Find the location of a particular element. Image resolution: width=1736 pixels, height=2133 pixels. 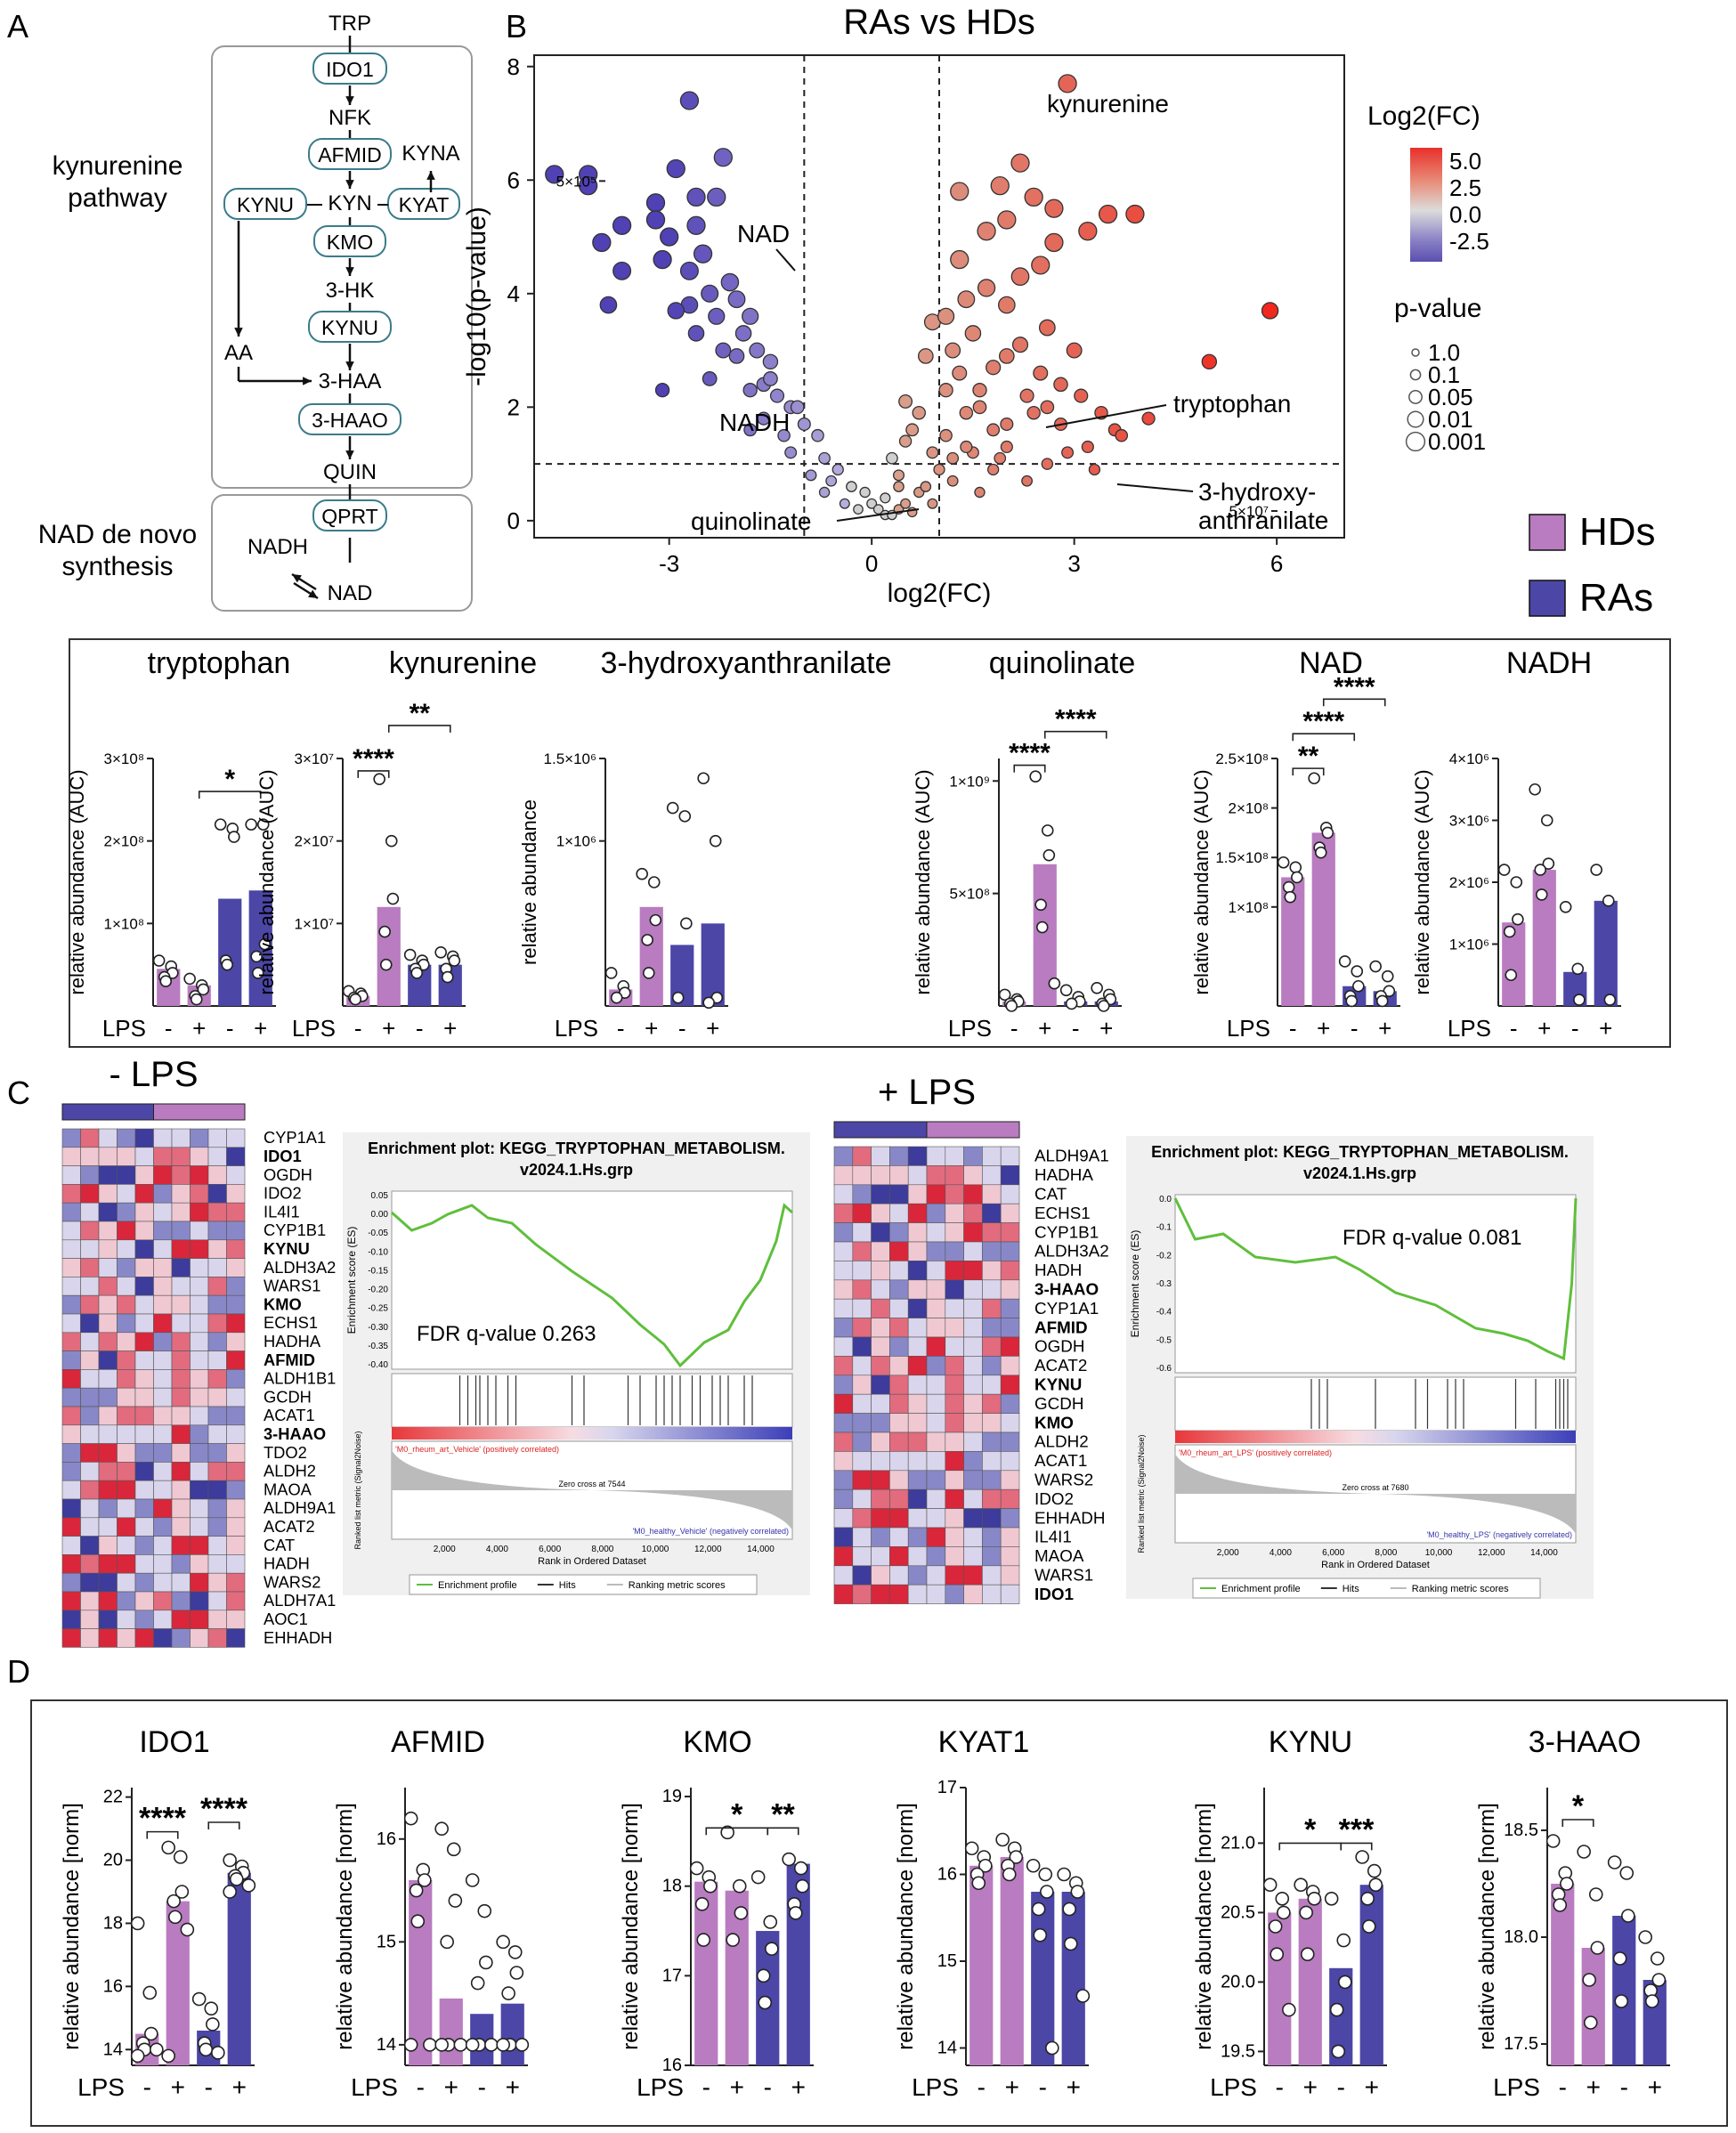

es-ytick-label: -0.10 is located at coordinates (378, 1252).